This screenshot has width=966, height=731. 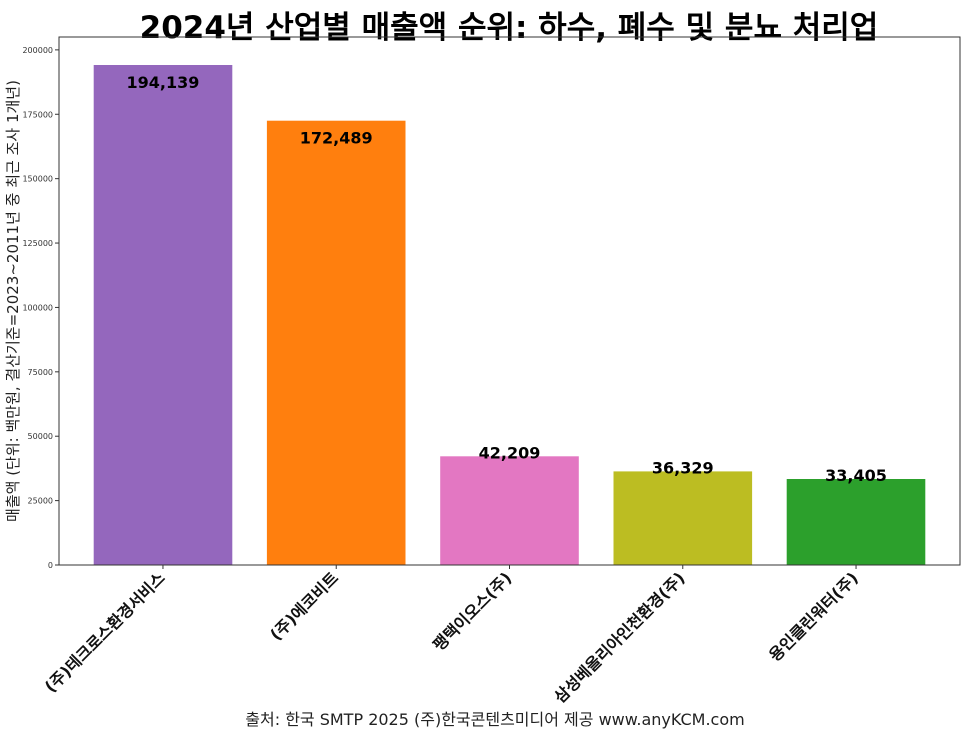 What do you see at coordinates (619, 637) in the screenshot?
I see `x-tick-label: 삼성베올리아인천환경(주)` at bounding box center [619, 637].